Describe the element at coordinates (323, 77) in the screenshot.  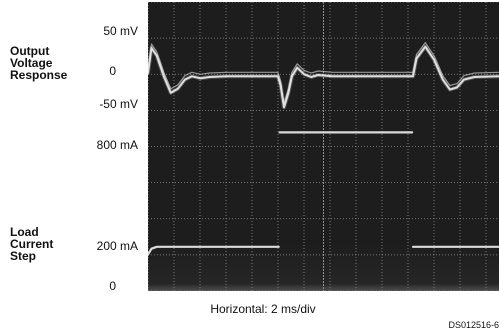
I see `voltage-trace` at that location.